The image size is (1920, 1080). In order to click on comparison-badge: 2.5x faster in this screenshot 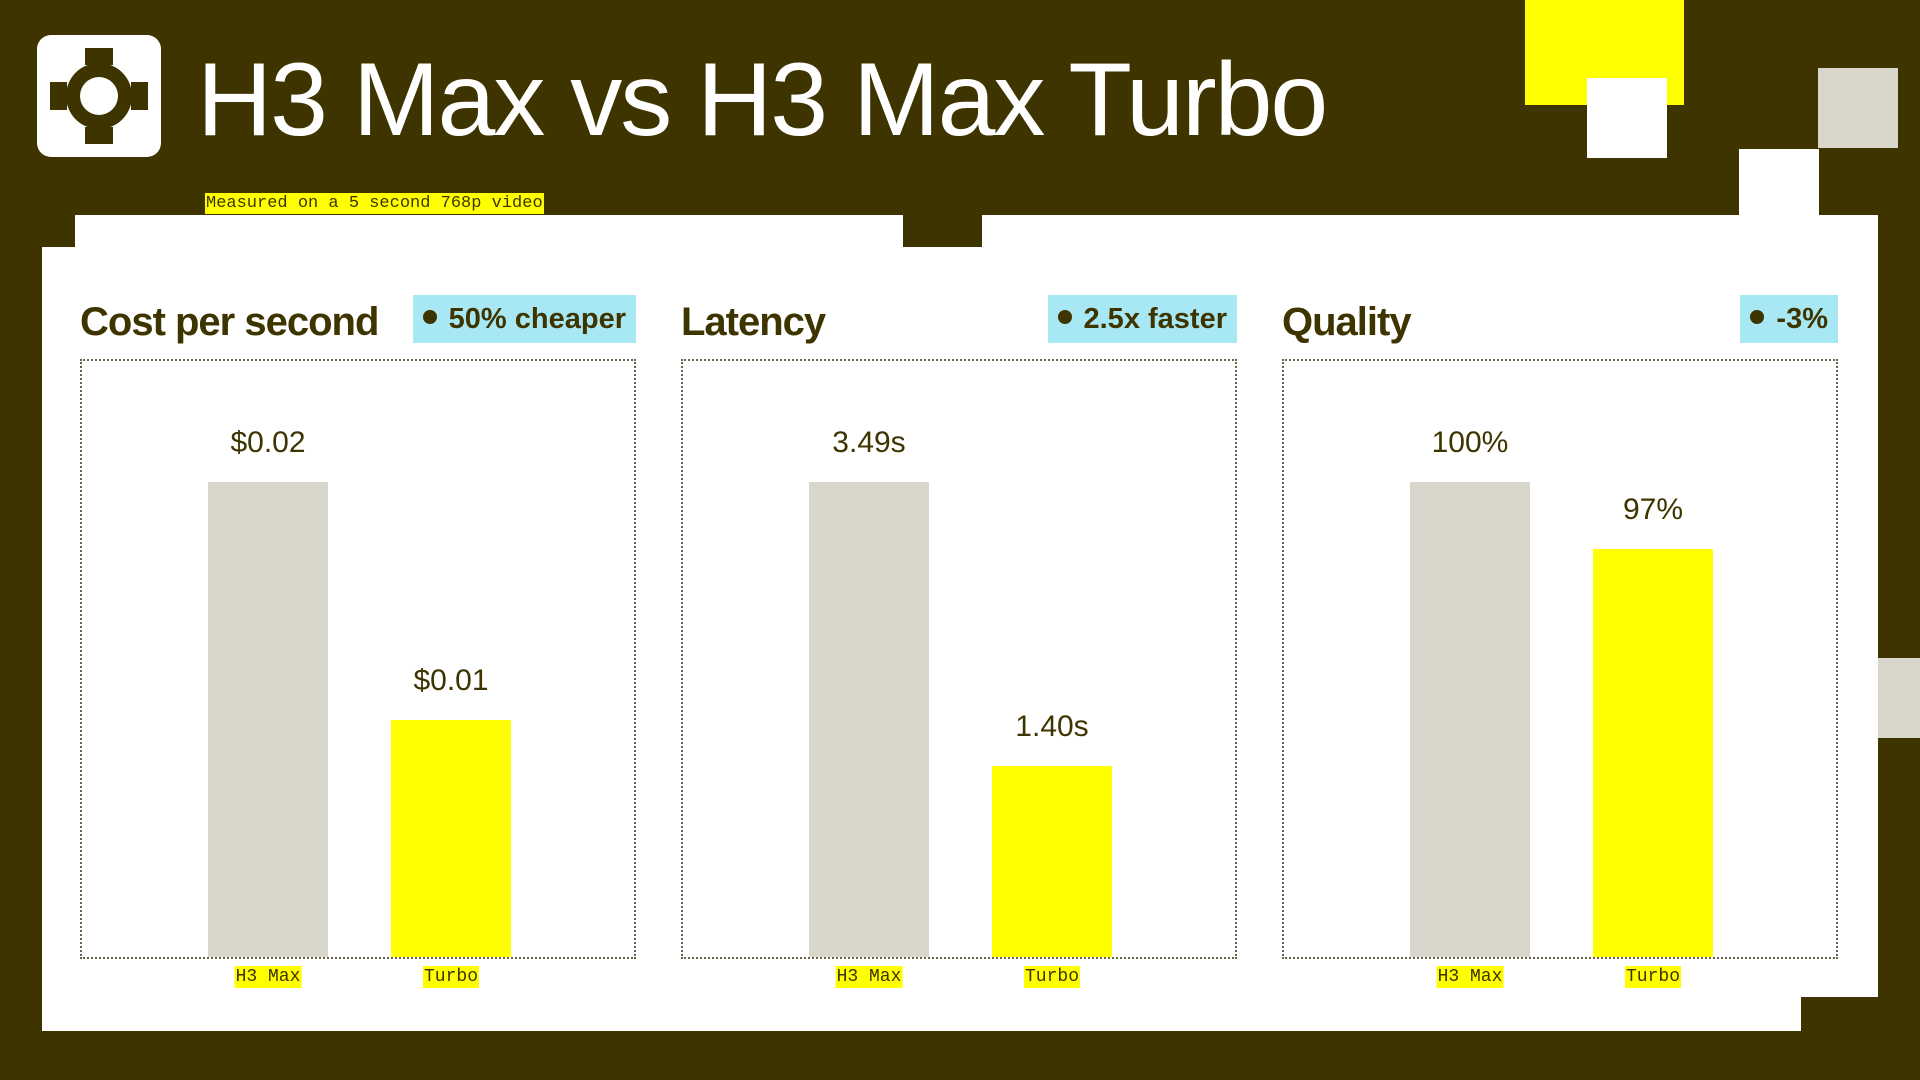, I will do `click(1142, 319)`.